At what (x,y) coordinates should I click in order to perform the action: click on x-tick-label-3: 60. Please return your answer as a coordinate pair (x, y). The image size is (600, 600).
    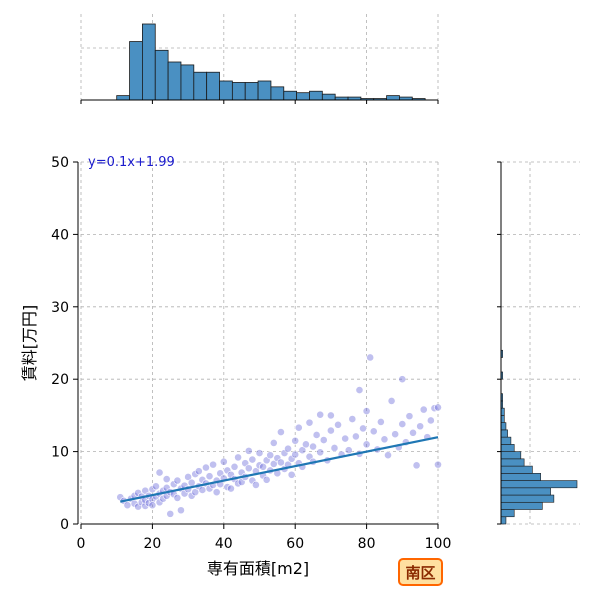
    Looking at the image, I should click on (295, 544).